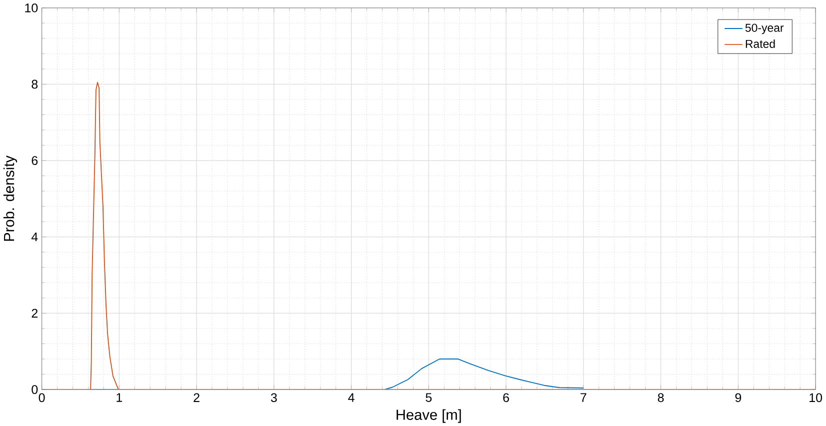 The image size is (826, 426). Describe the element at coordinates (273, 397) in the screenshot. I see `x-tick-label: 3` at that location.